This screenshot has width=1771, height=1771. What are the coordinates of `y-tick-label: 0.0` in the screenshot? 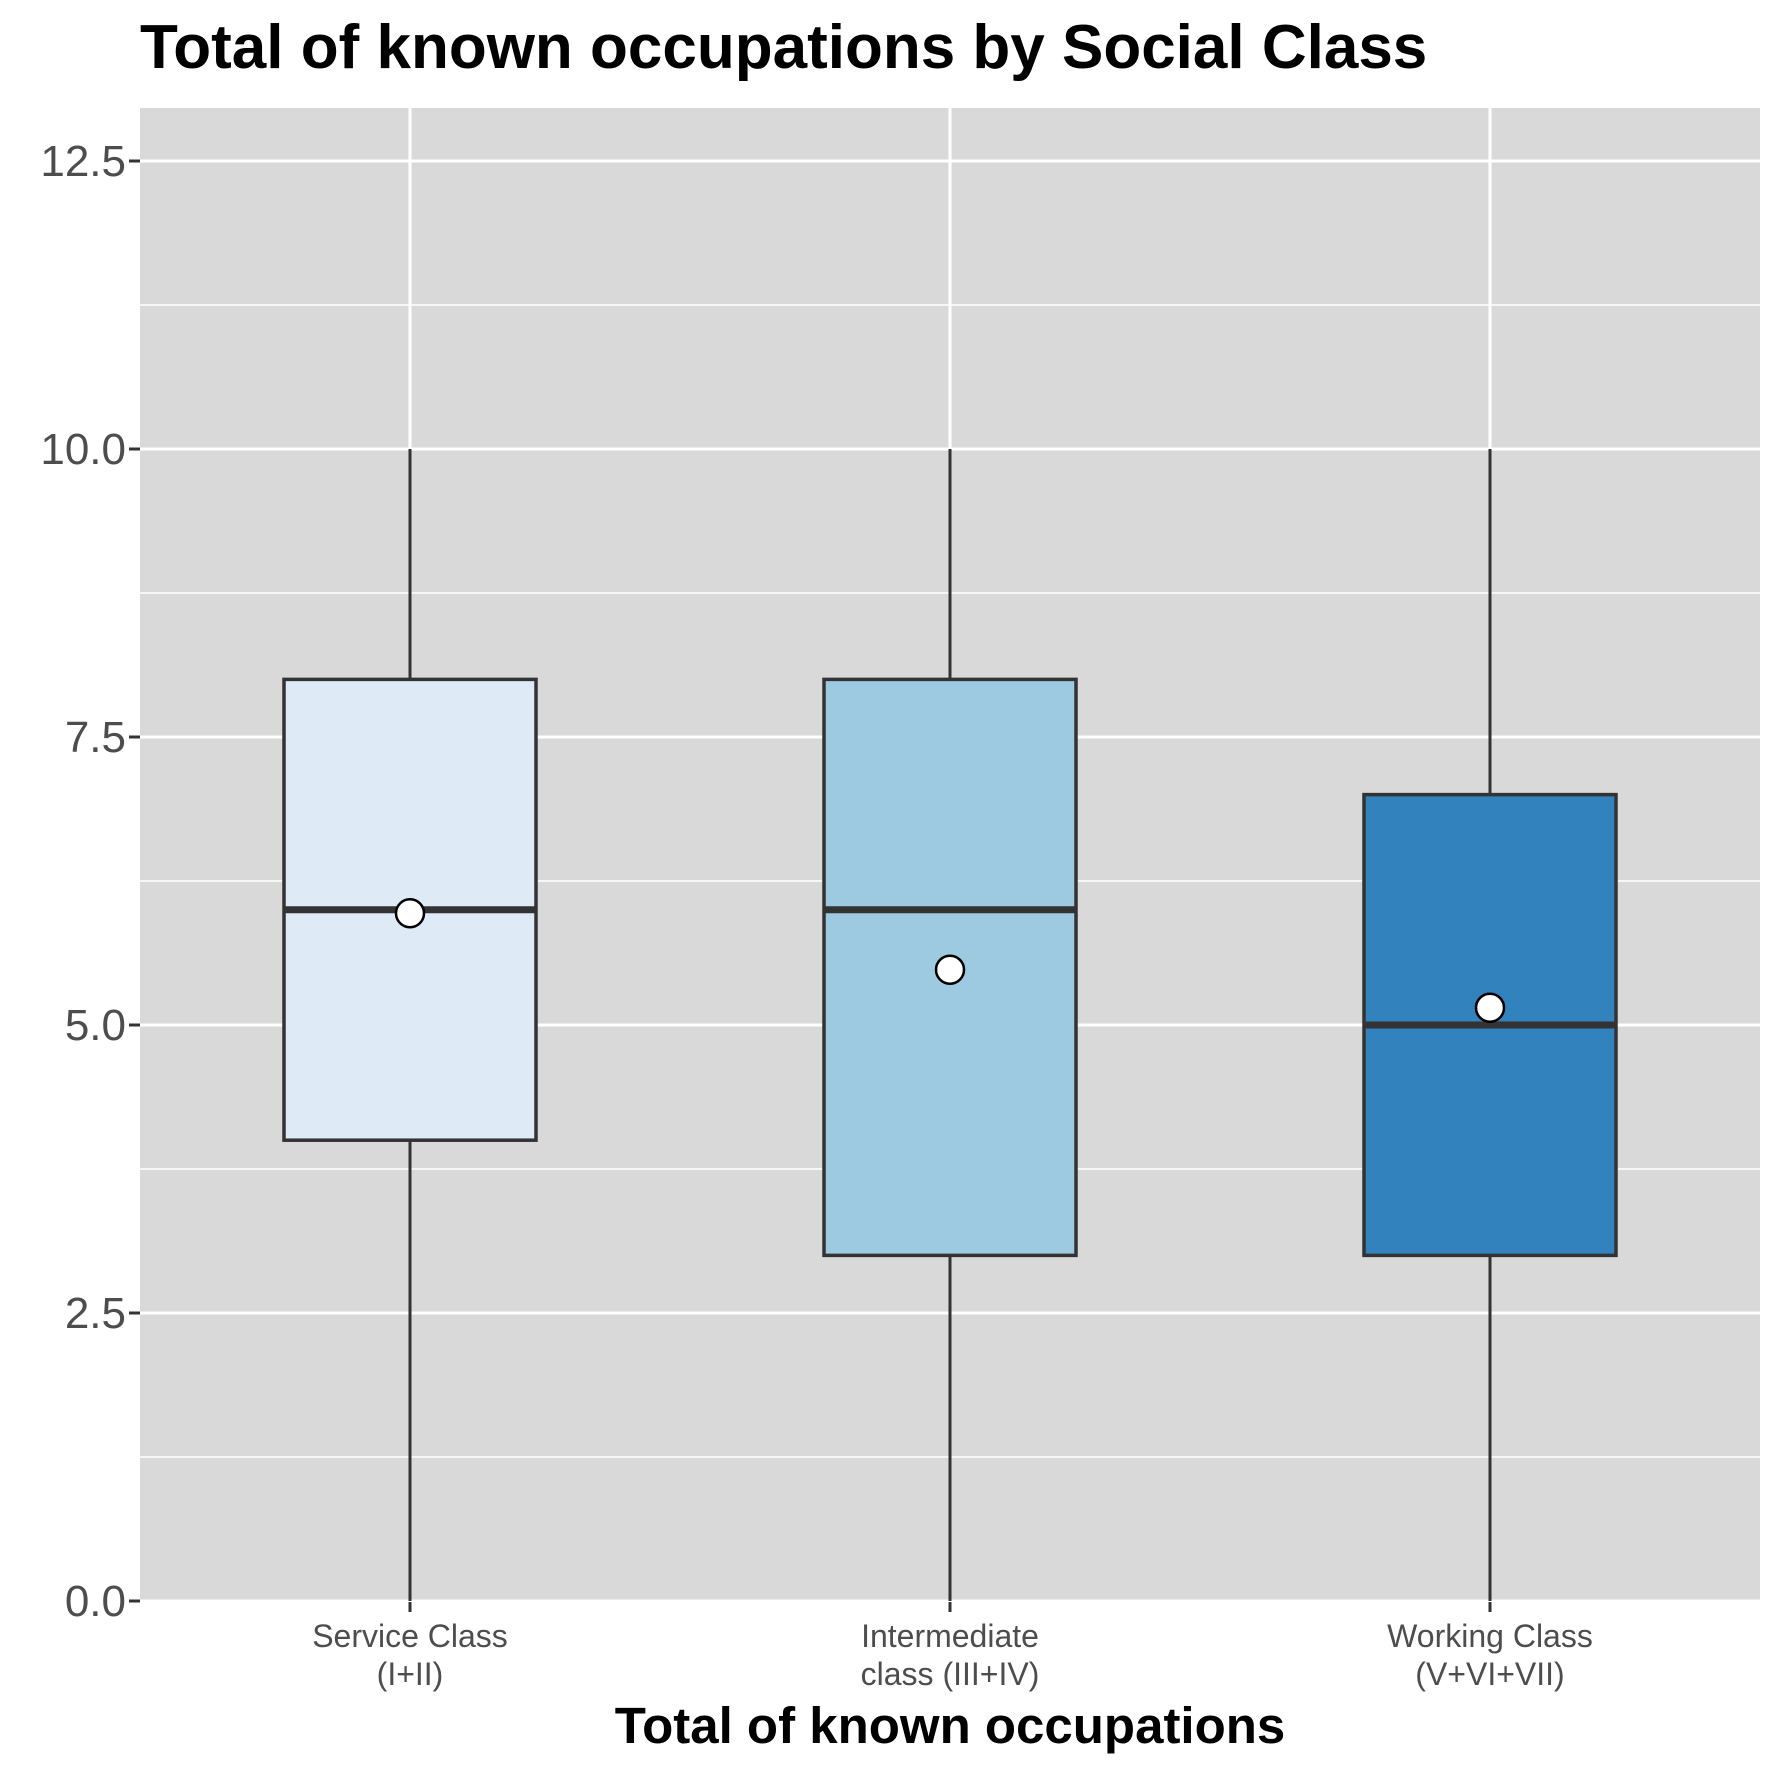 It's located at (95, 1601).